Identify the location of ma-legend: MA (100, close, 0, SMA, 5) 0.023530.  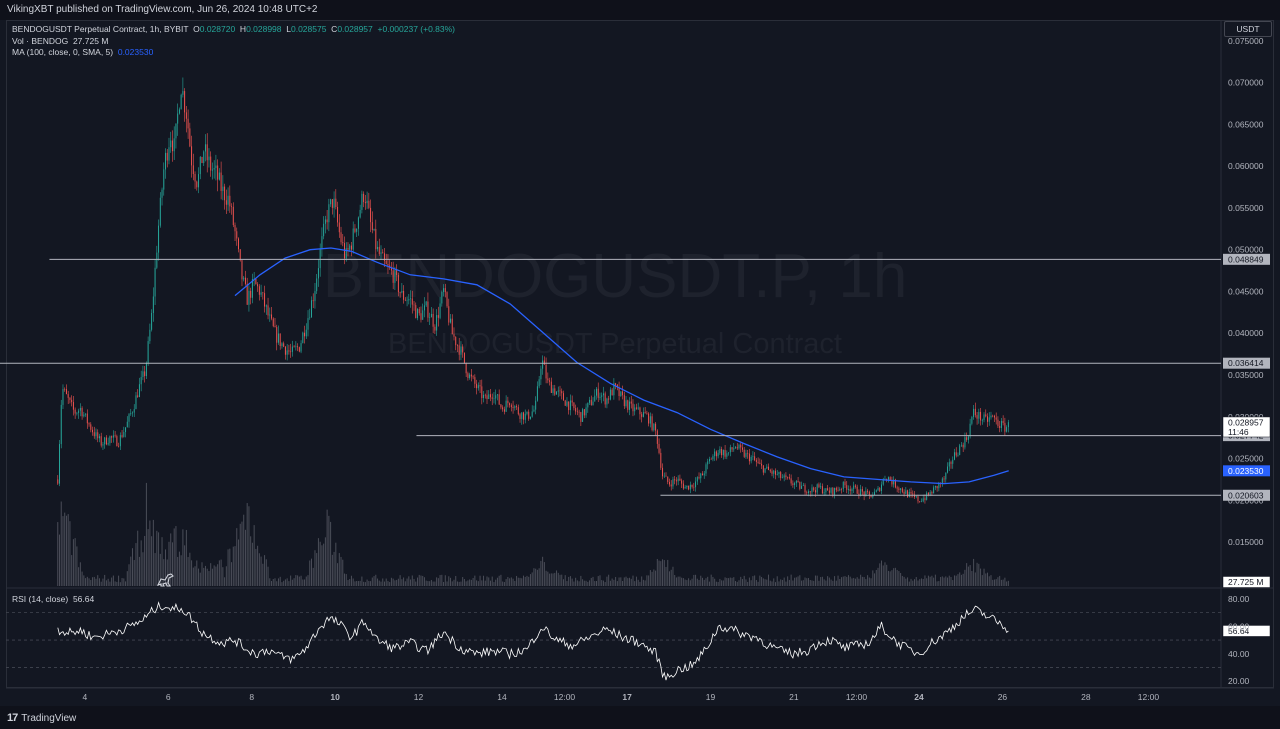
(82, 52).